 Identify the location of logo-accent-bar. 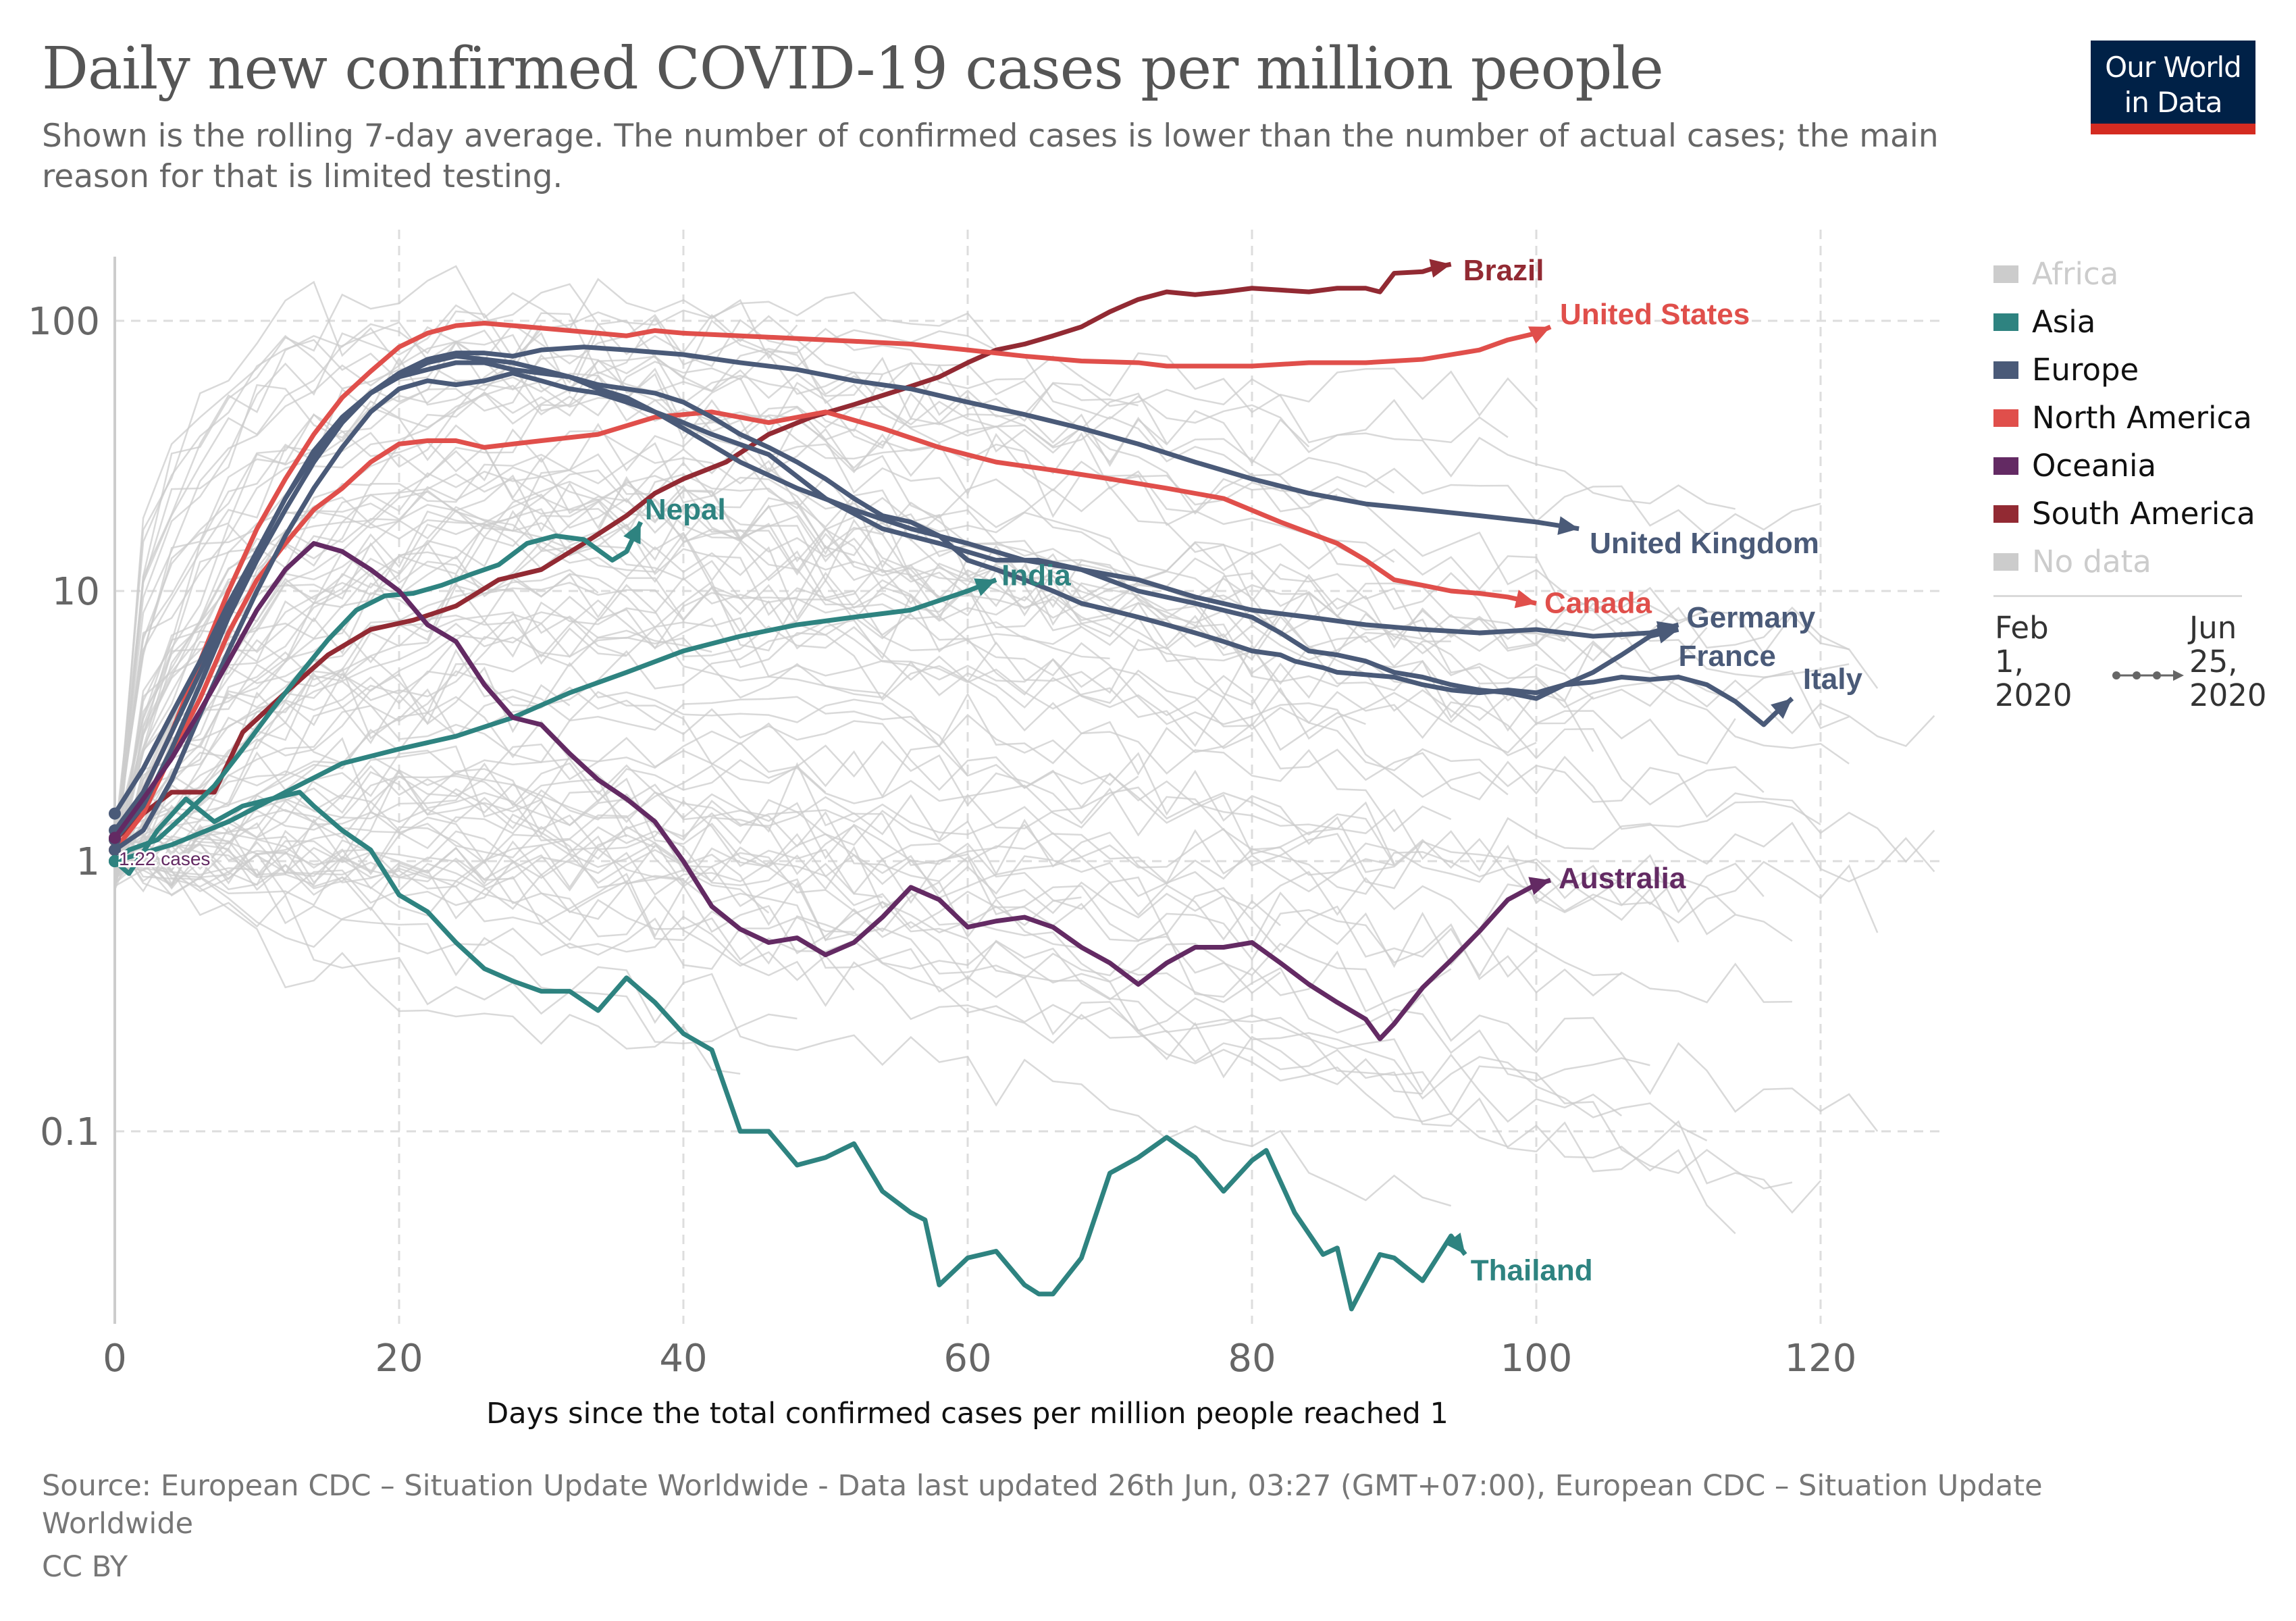
(2173, 129).